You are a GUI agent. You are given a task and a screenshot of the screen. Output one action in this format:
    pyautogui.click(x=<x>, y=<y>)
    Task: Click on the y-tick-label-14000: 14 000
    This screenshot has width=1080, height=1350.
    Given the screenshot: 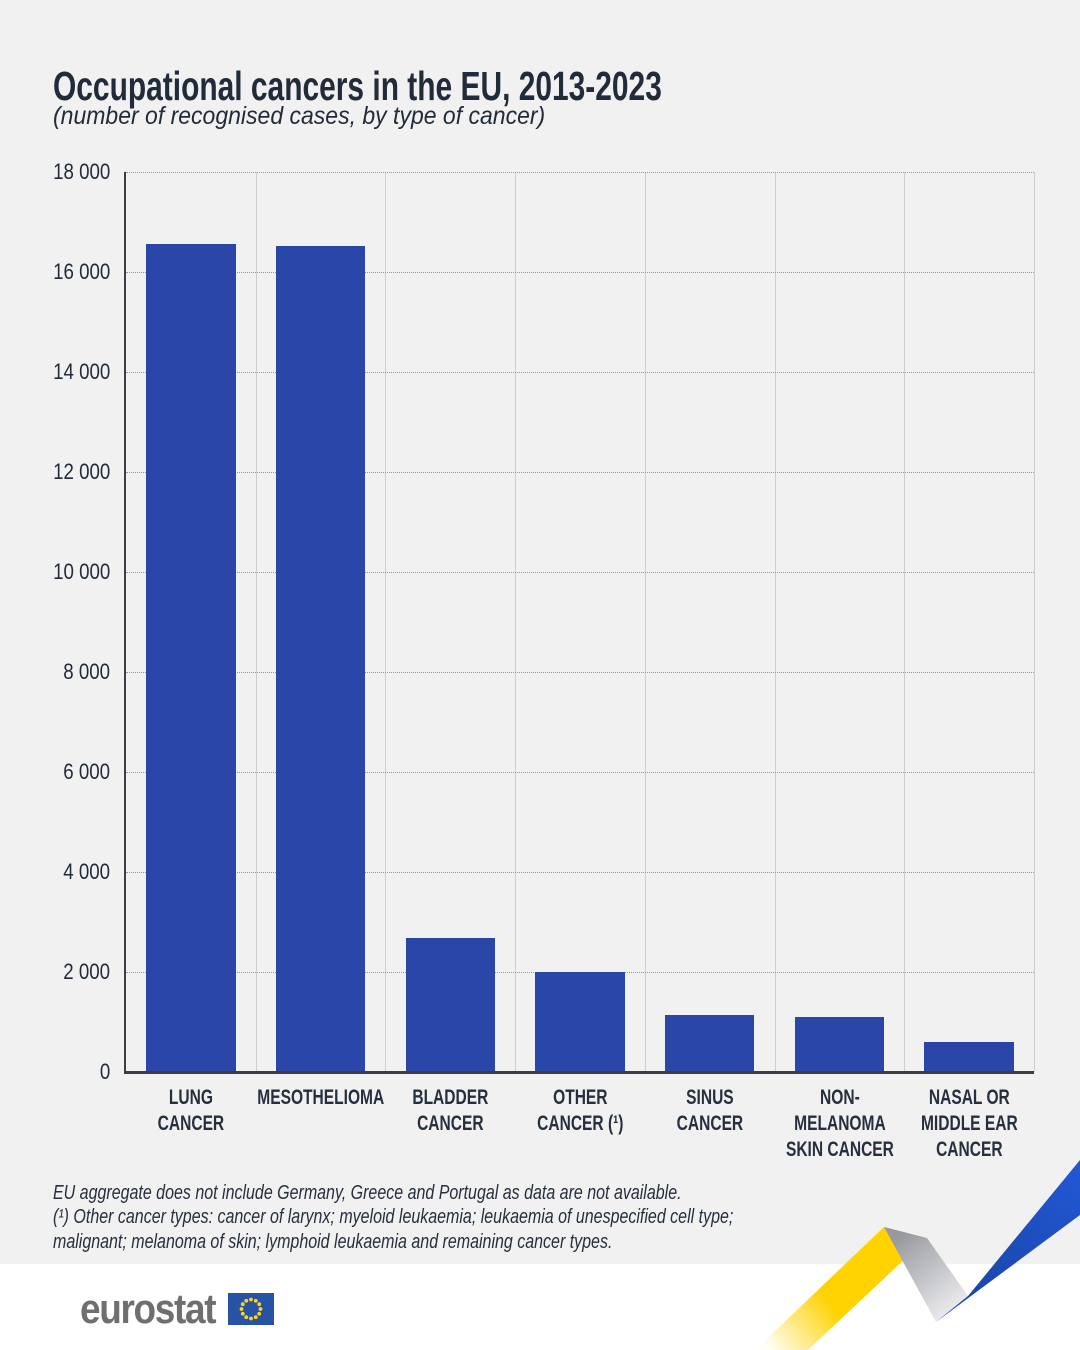 What is the action you would take?
    pyautogui.click(x=81, y=371)
    